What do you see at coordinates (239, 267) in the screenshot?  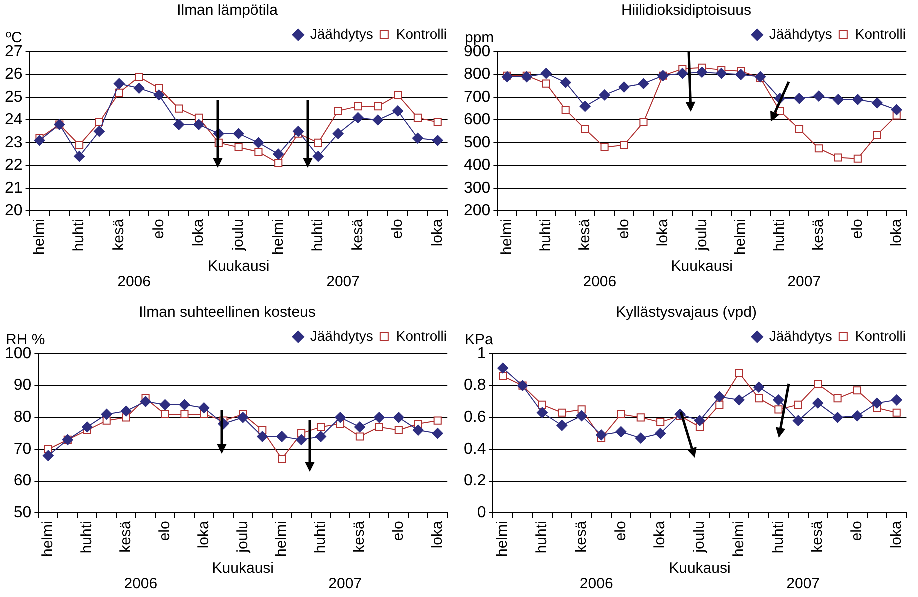 I see `x-axis-title: Kuukausi` at bounding box center [239, 267].